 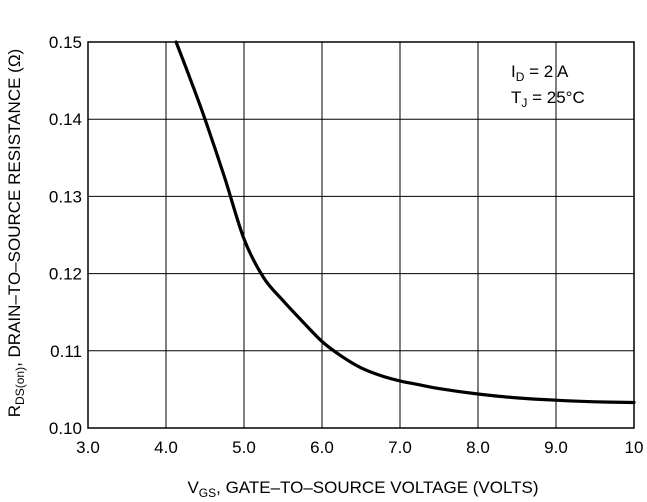 What do you see at coordinates (634, 447) in the screenshot?
I see `x-tick-label: 10` at bounding box center [634, 447].